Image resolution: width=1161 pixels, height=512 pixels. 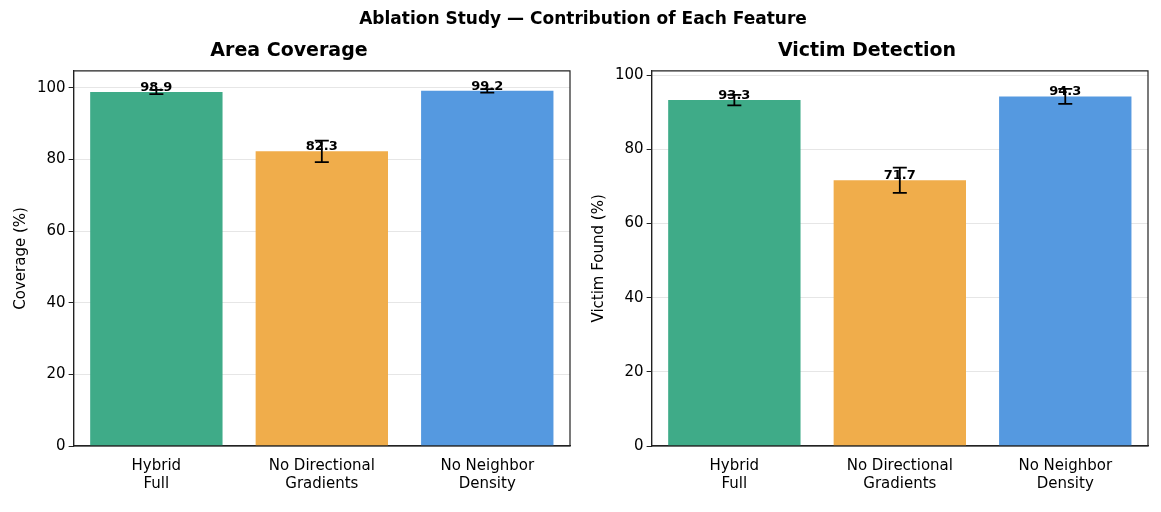 I want to click on text: Ablation Study — Contribution of Each Feature, so click(x=583, y=19).